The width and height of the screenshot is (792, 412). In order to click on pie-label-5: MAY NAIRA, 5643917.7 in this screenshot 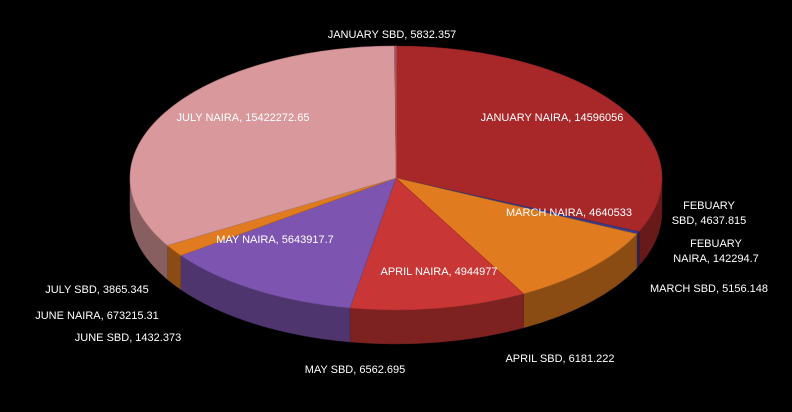, I will do `click(275, 240)`.